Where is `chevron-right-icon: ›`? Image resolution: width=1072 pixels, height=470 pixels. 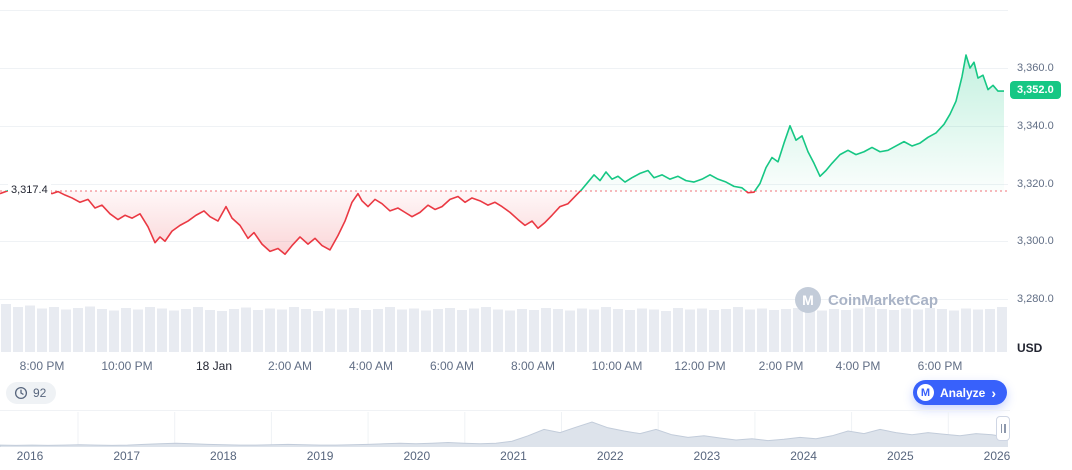 chevron-right-icon: › is located at coordinates (993, 392).